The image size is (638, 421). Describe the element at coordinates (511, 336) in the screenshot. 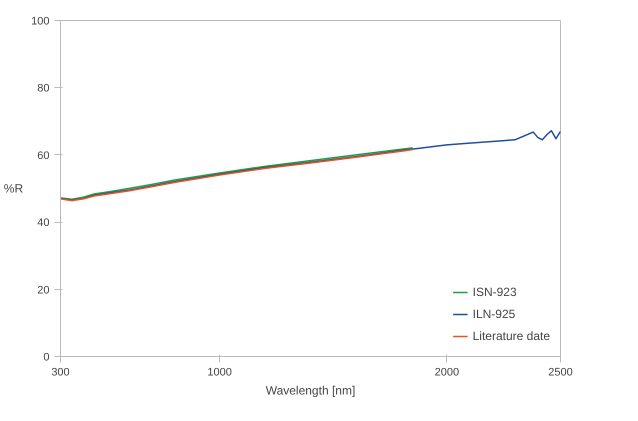

I see `legend-label: Literature date` at that location.